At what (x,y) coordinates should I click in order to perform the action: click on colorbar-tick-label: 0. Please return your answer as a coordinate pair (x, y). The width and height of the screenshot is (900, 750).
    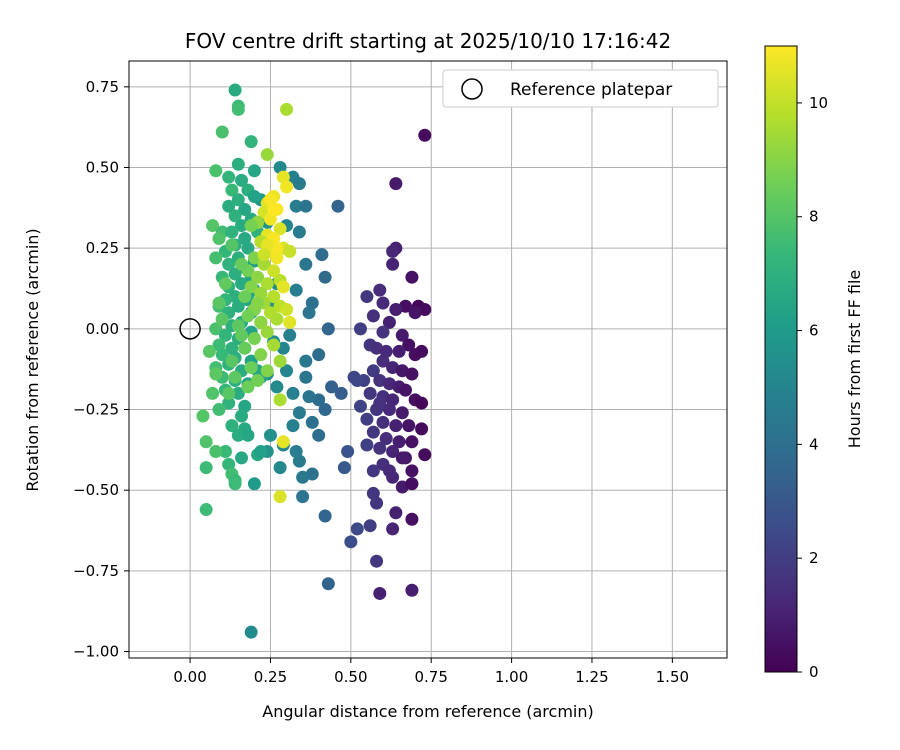
    Looking at the image, I should click on (814, 672).